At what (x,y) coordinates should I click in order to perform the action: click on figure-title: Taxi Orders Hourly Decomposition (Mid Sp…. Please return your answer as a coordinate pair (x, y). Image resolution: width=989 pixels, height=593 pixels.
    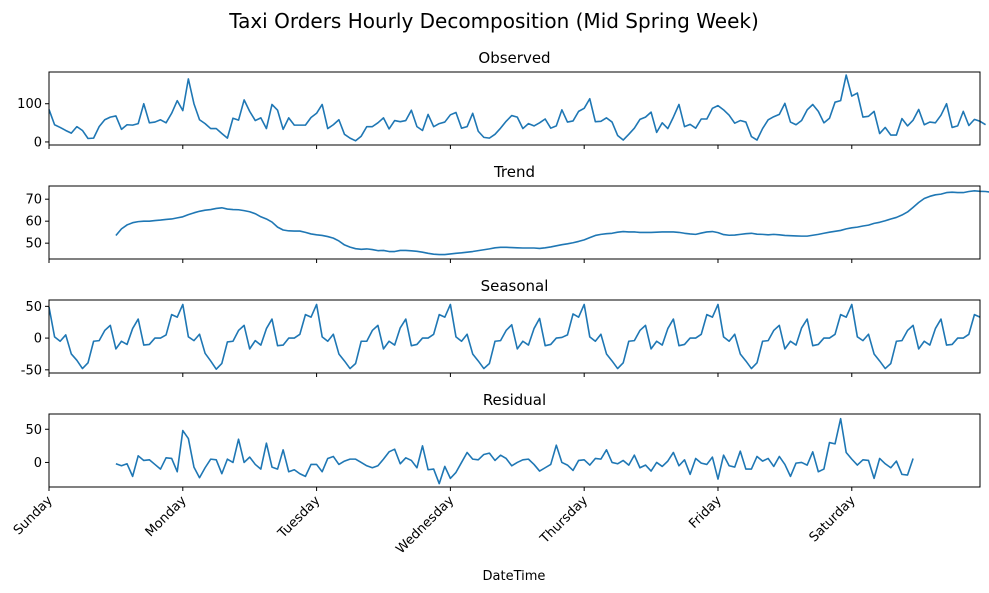
    Looking at the image, I should click on (493, 21).